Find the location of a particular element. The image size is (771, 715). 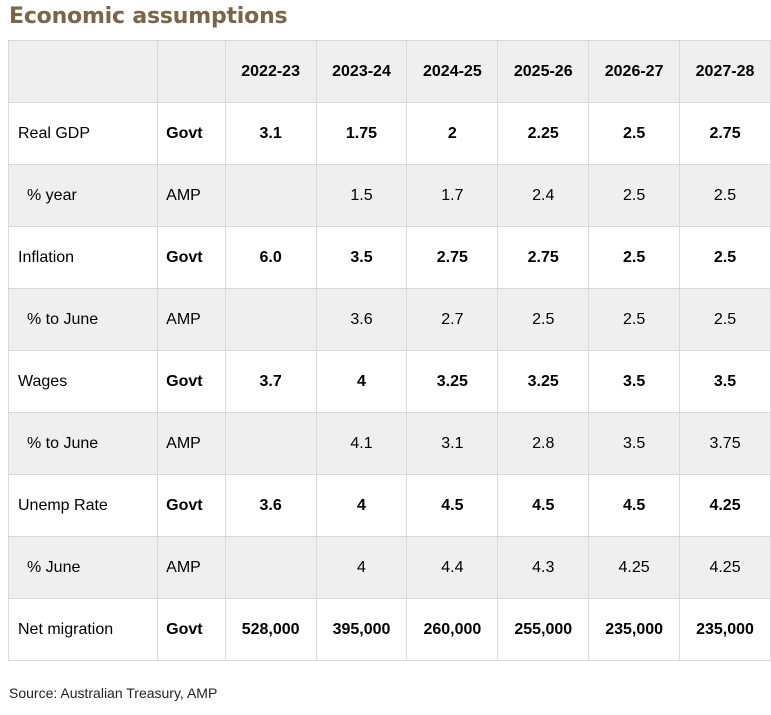

table-row: Real GDP Govt 3.1 1.75 2 2.25 2.5 2.75 is located at coordinates (389, 133).